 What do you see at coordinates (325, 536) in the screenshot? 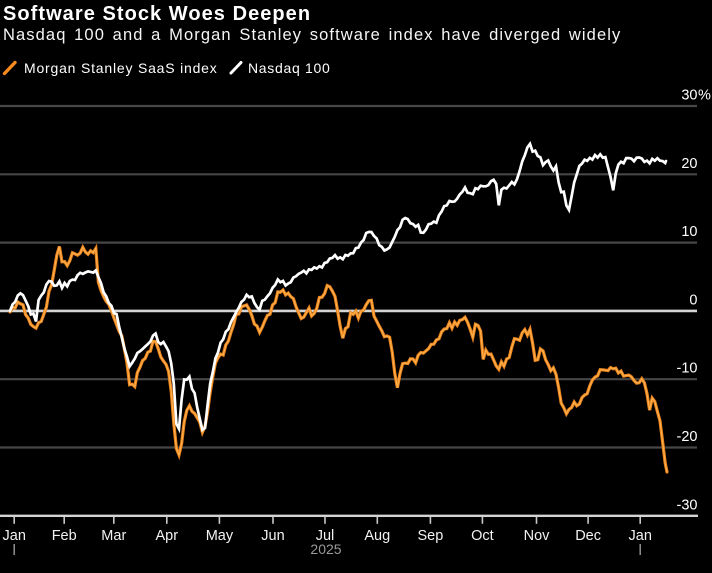
I see `svg-text: Jul` at bounding box center [325, 536].